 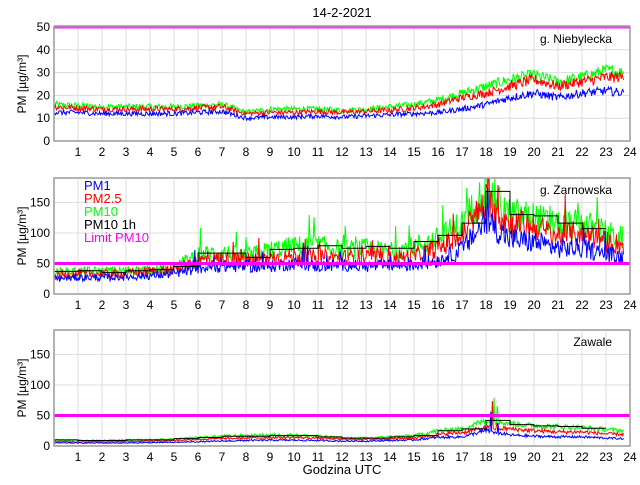 I want to click on y-tick-label: 20, so click(x=44, y=95).